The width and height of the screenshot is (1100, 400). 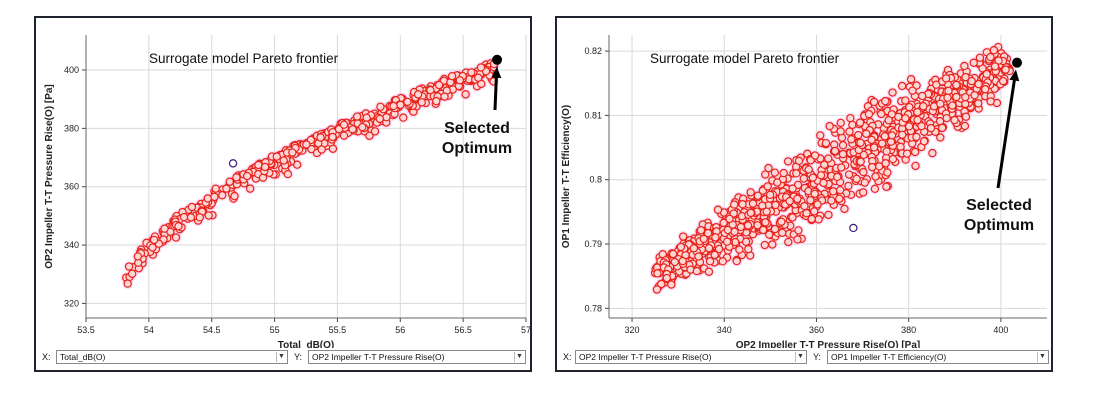 What do you see at coordinates (497, 59) in the screenshot?
I see `selected-optimum-point` at bounding box center [497, 59].